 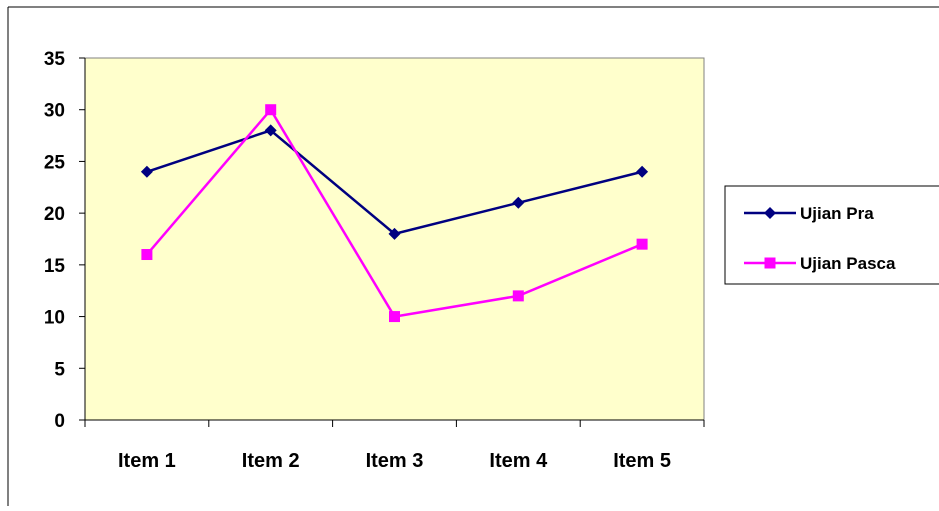 I want to click on x-tick-label: Item 2, so click(x=271, y=461).